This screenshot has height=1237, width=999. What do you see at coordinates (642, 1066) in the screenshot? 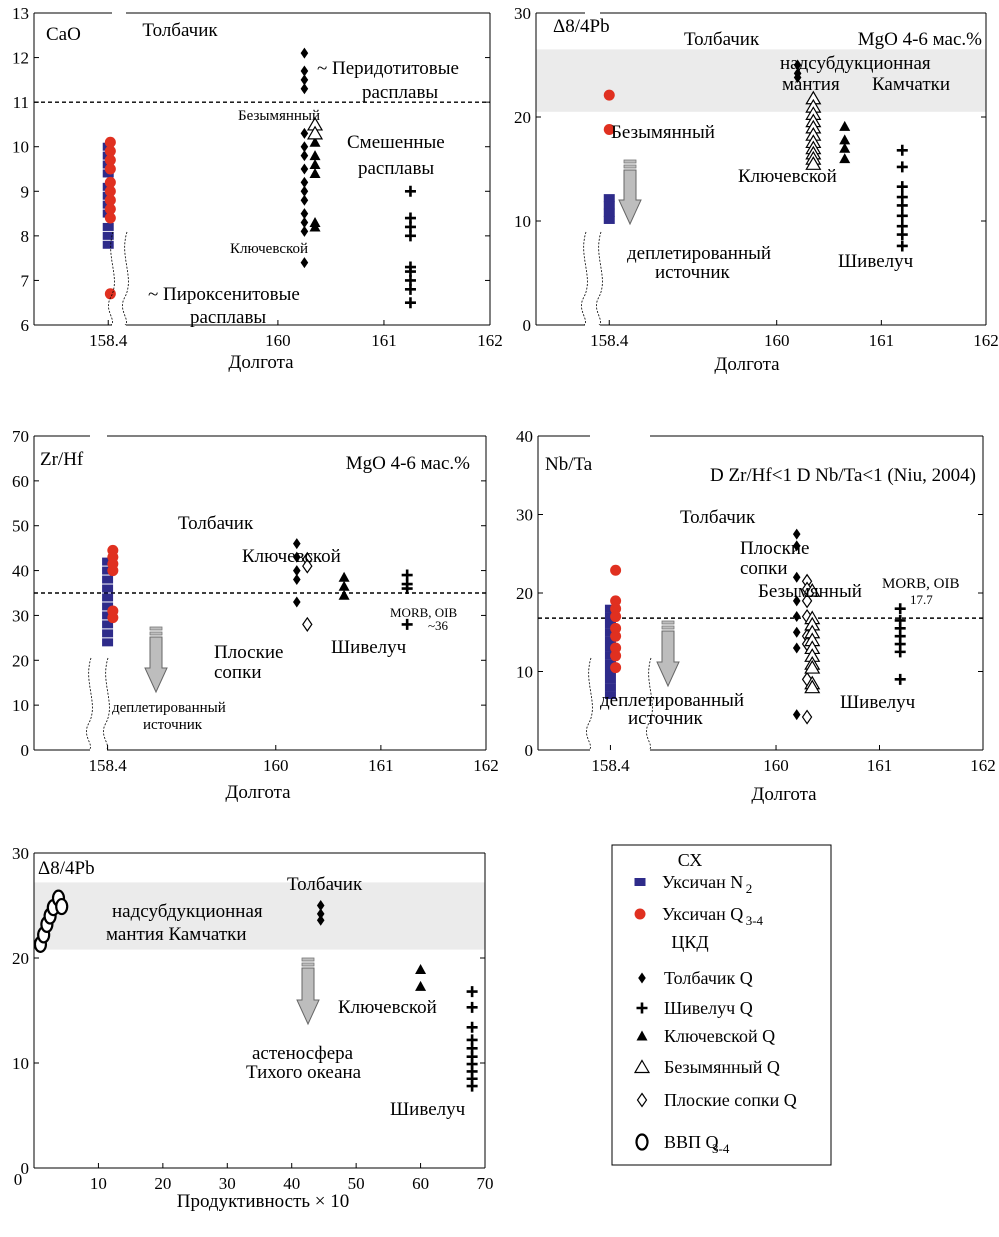
I see `legend-marker` at bounding box center [642, 1066].